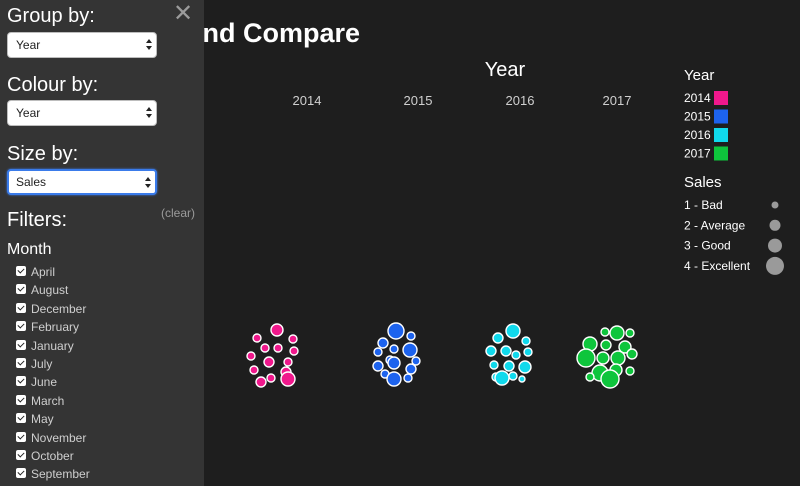 The height and width of the screenshot is (486, 800). Describe the element at coordinates (178, 213) in the screenshot. I see `clear-filters-link: (clear)` at that location.